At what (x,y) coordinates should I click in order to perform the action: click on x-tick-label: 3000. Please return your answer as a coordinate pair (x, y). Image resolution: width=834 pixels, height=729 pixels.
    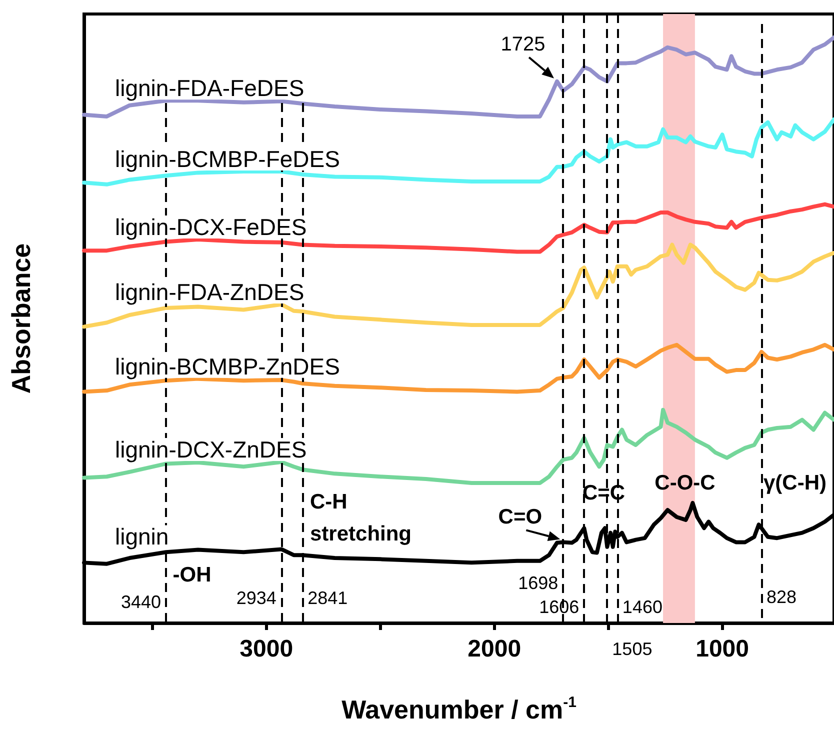
    Looking at the image, I should click on (267, 649).